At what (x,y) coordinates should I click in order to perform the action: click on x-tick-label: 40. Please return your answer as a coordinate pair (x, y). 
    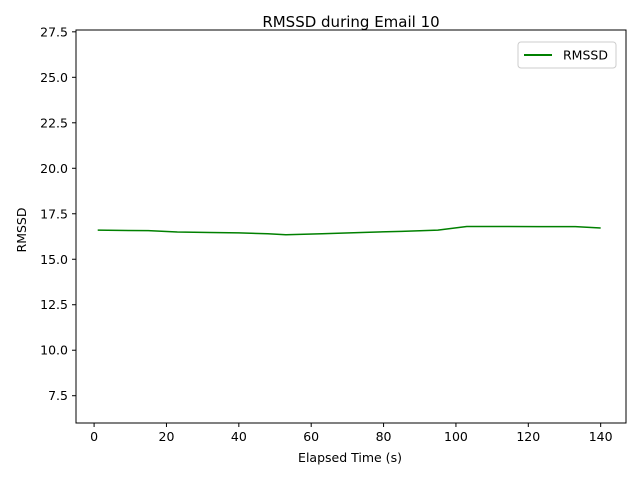
    Looking at the image, I should click on (239, 436).